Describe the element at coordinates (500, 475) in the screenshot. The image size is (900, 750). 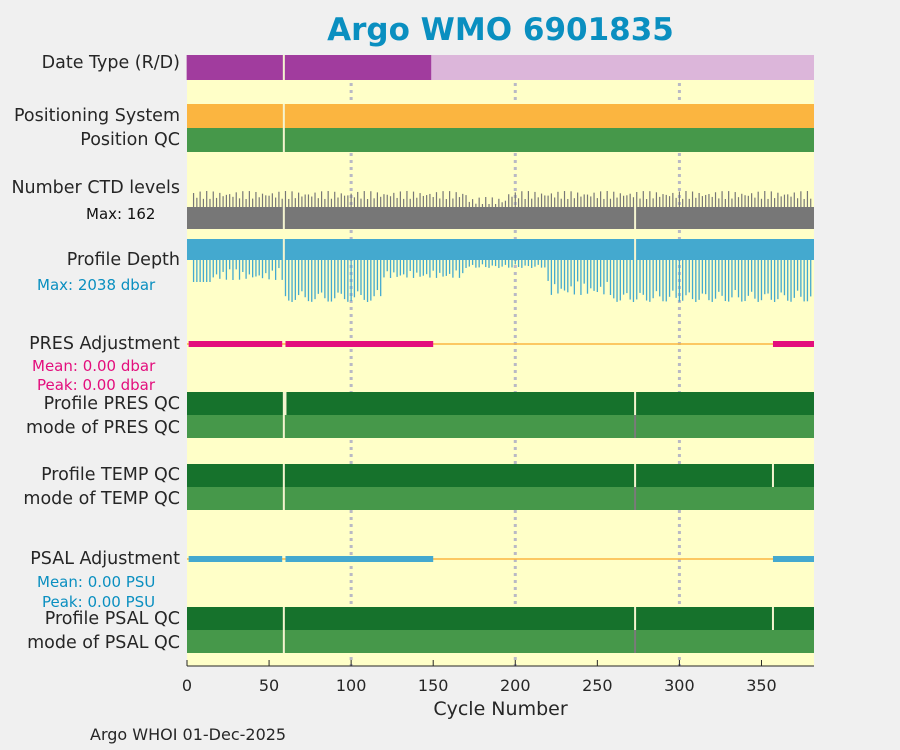
I see `profile-temp-qc-bar` at that location.